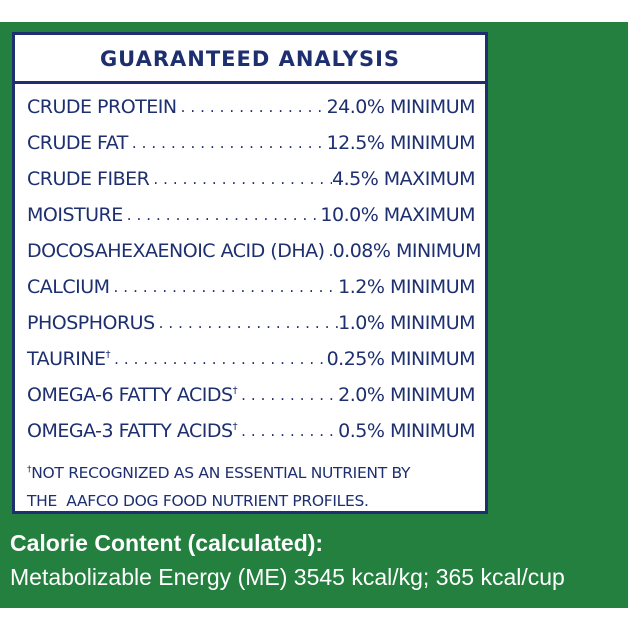  I want to click on row-value: 24.0% MINIMUM, so click(401, 106).